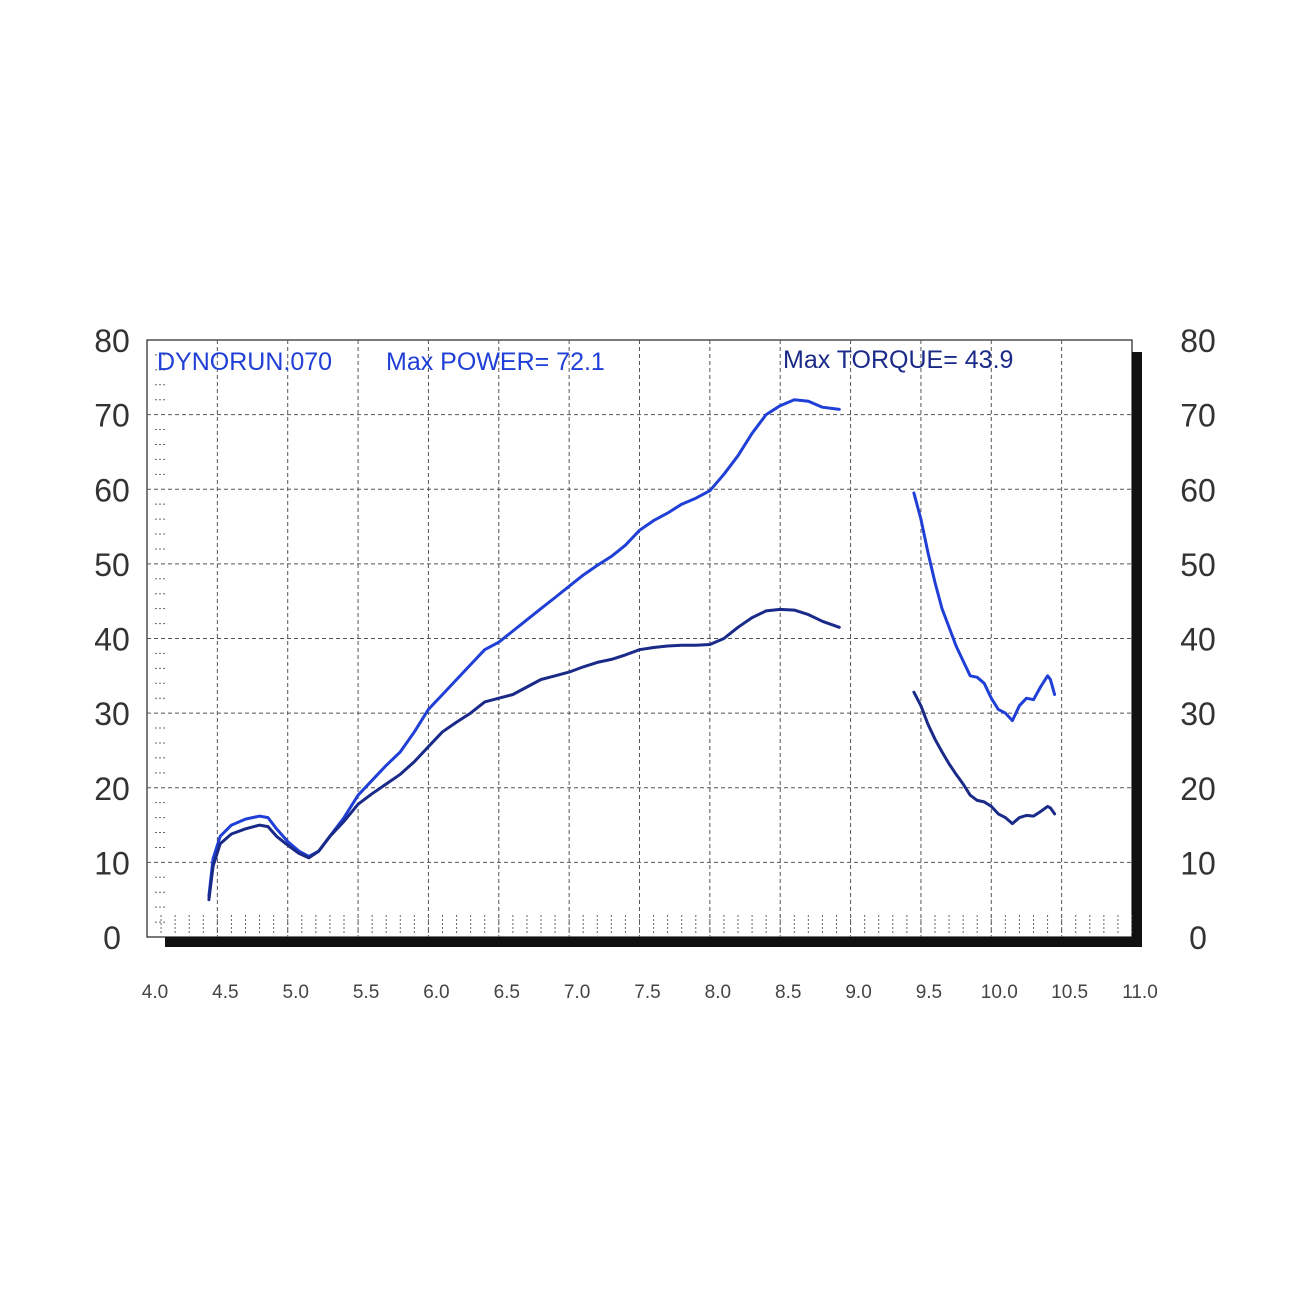 The width and height of the screenshot is (1300, 1305). I want to click on x-tick-label: 4.0, so click(155, 992).